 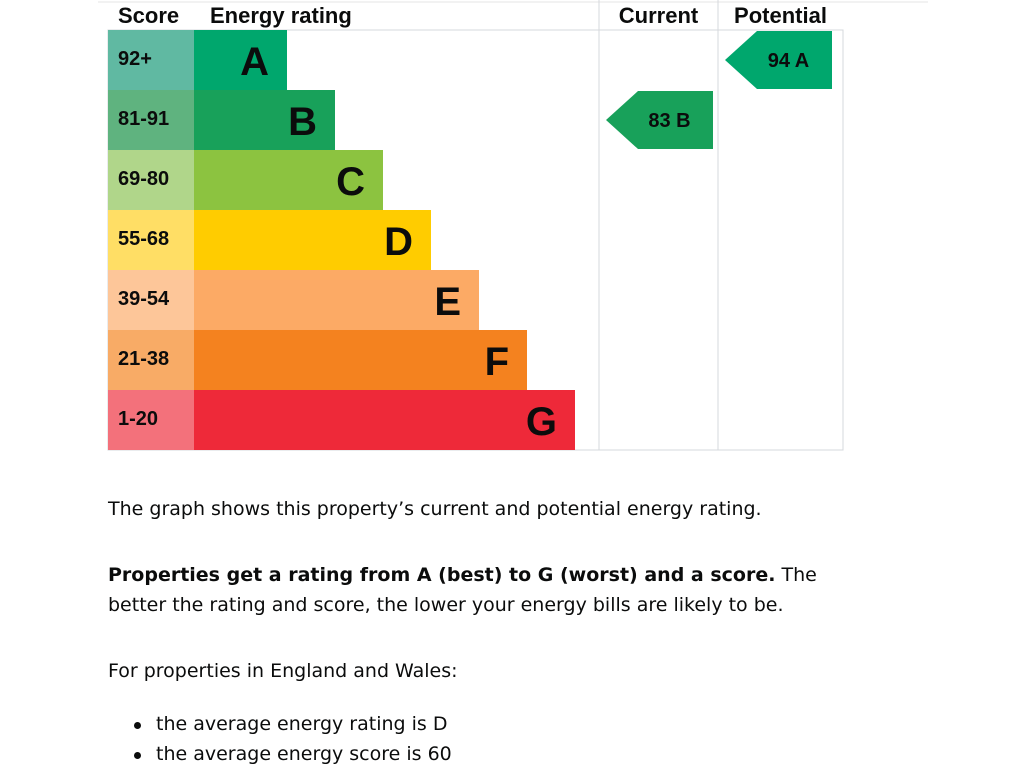 I want to click on header-current: Current, so click(x=659, y=15).